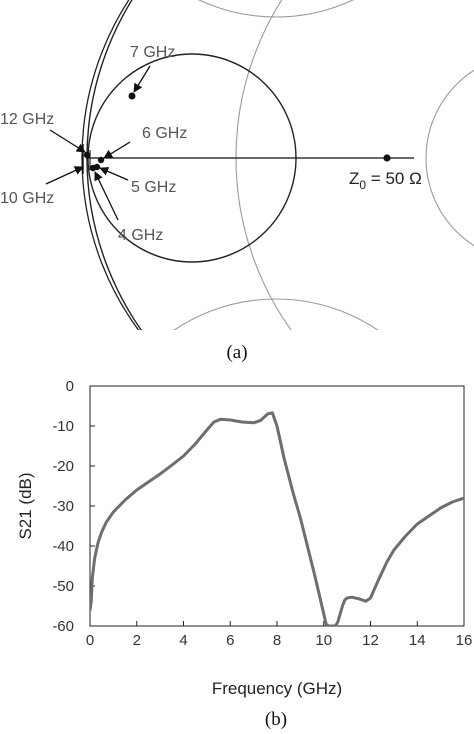 The image size is (474, 734). Describe the element at coordinates (230, 640) in the screenshot. I see `x-tick-label: 6` at that location.